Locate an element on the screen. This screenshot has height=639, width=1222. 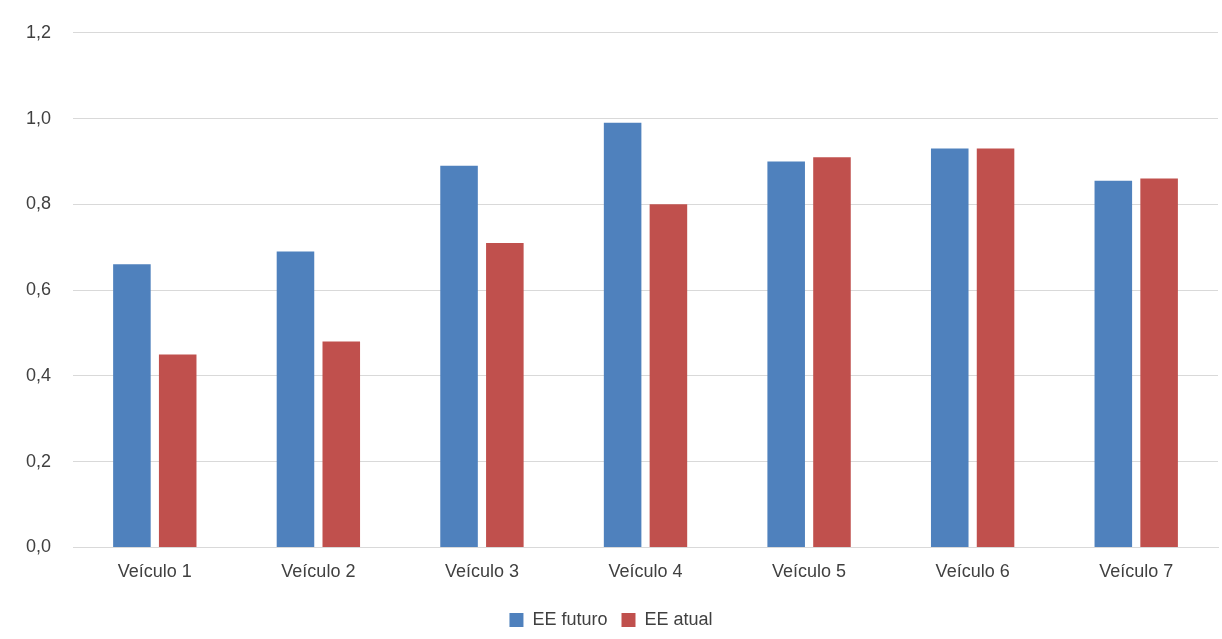
y-tick-label: 0,6 is located at coordinates (38, 289).